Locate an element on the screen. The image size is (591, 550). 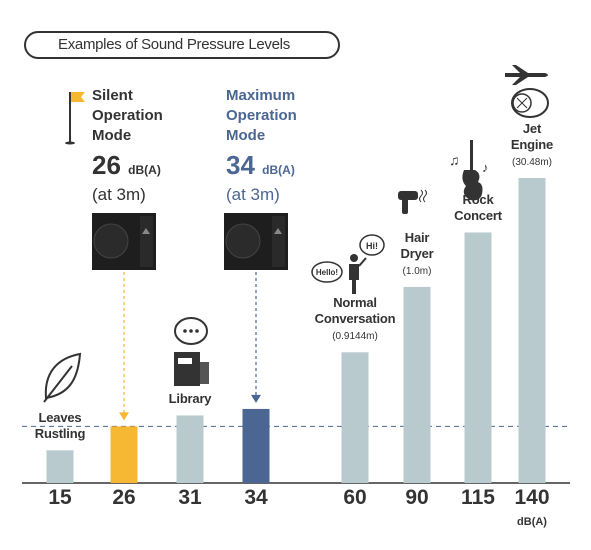
mode-value: 26 is located at coordinates (106, 165).